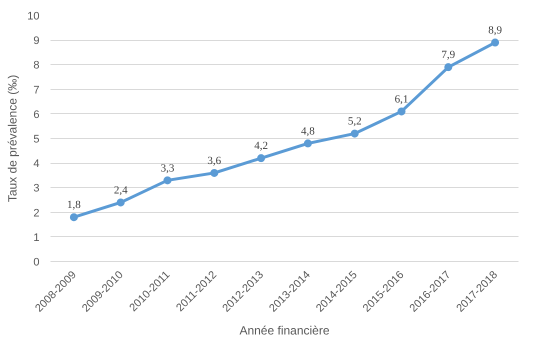  Describe the element at coordinates (36, 164) in the screenshot. I see `y-tick-label: 4` at that location.